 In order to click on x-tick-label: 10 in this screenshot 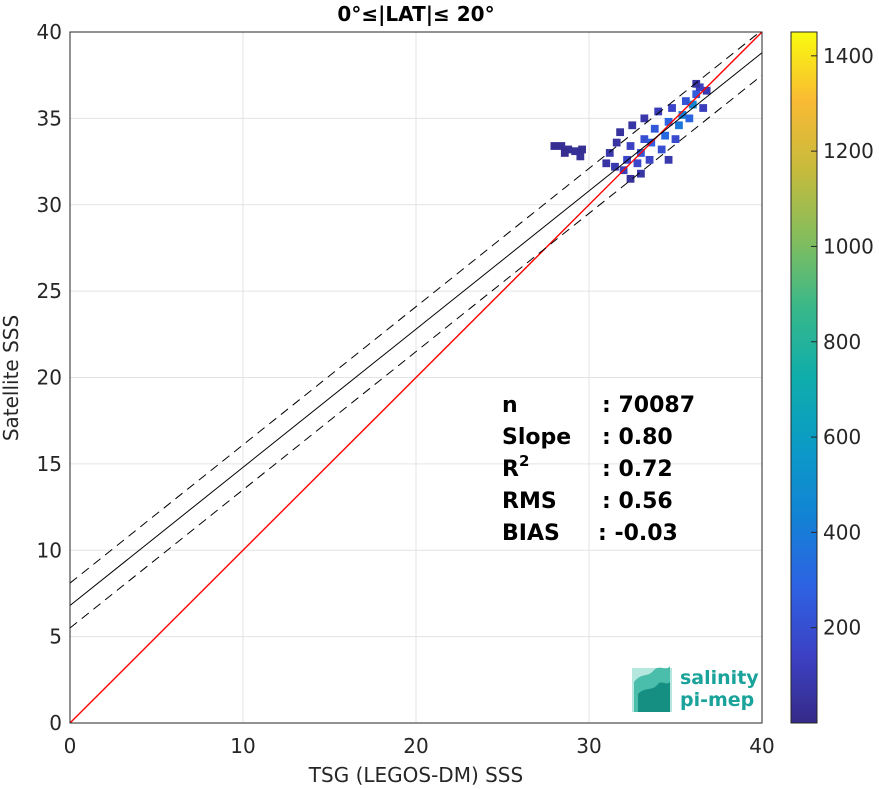, I will do `click(242, 746)`.